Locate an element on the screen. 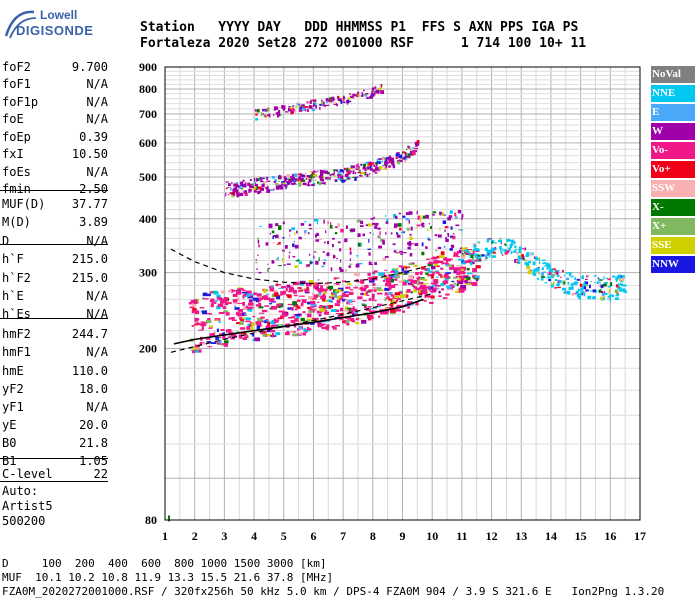 Image resolution: width=700 pixels, height=600 pixels. param-row: fxI 10.50 is located at coordinates (55, 154).